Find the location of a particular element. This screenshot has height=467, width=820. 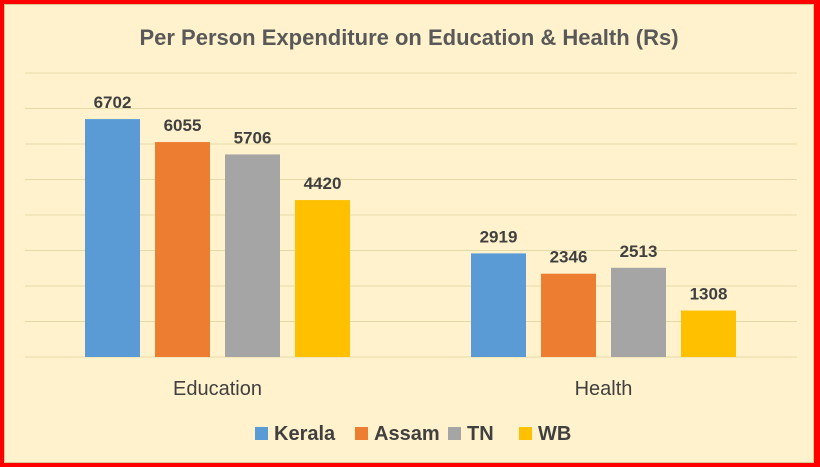

data-label: 2919 is located at coordinates (499, 236).